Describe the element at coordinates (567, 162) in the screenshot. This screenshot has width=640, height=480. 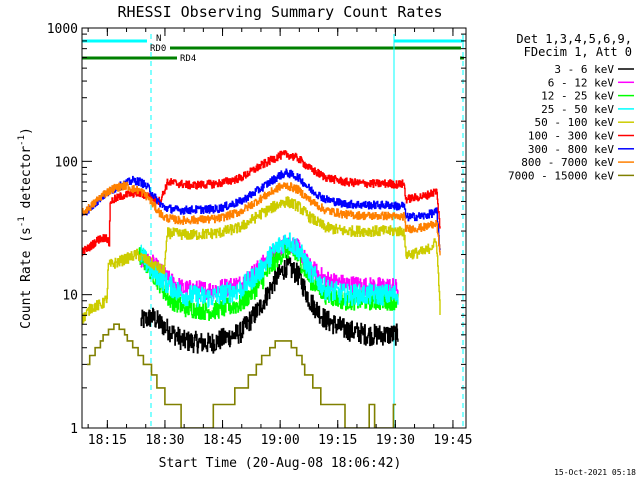
I see `legend-label: 800 - 7000 keV` at that location.